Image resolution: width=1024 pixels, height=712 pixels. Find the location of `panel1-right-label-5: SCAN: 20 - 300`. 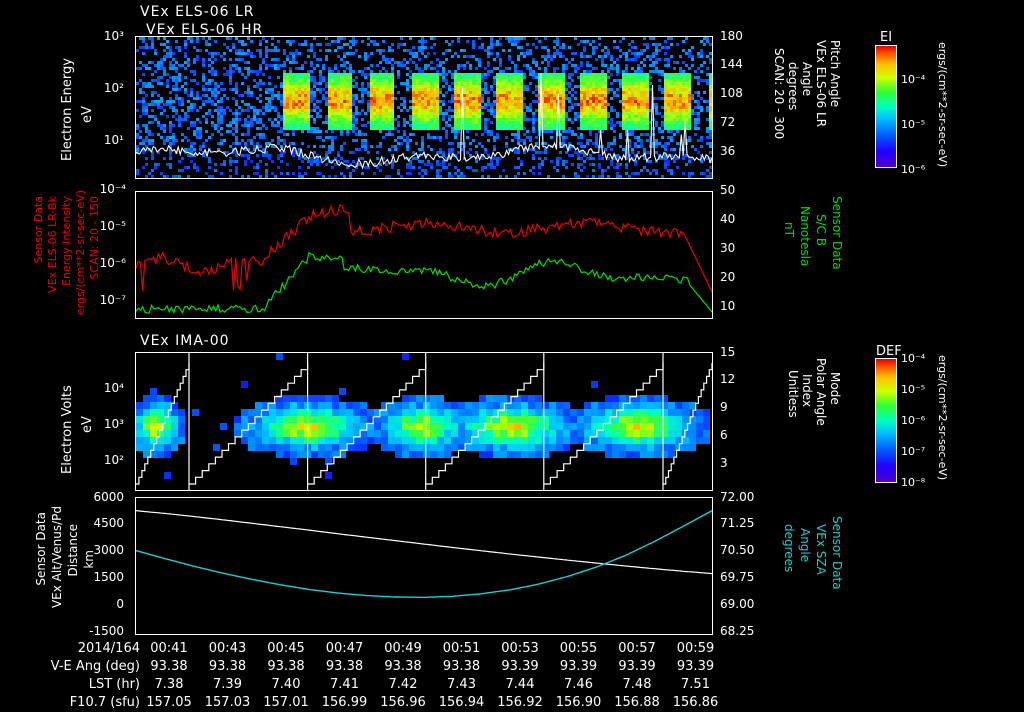

panel1-right-label-5: SCAN: 20 - 300 is located at coordinates (779, 94).